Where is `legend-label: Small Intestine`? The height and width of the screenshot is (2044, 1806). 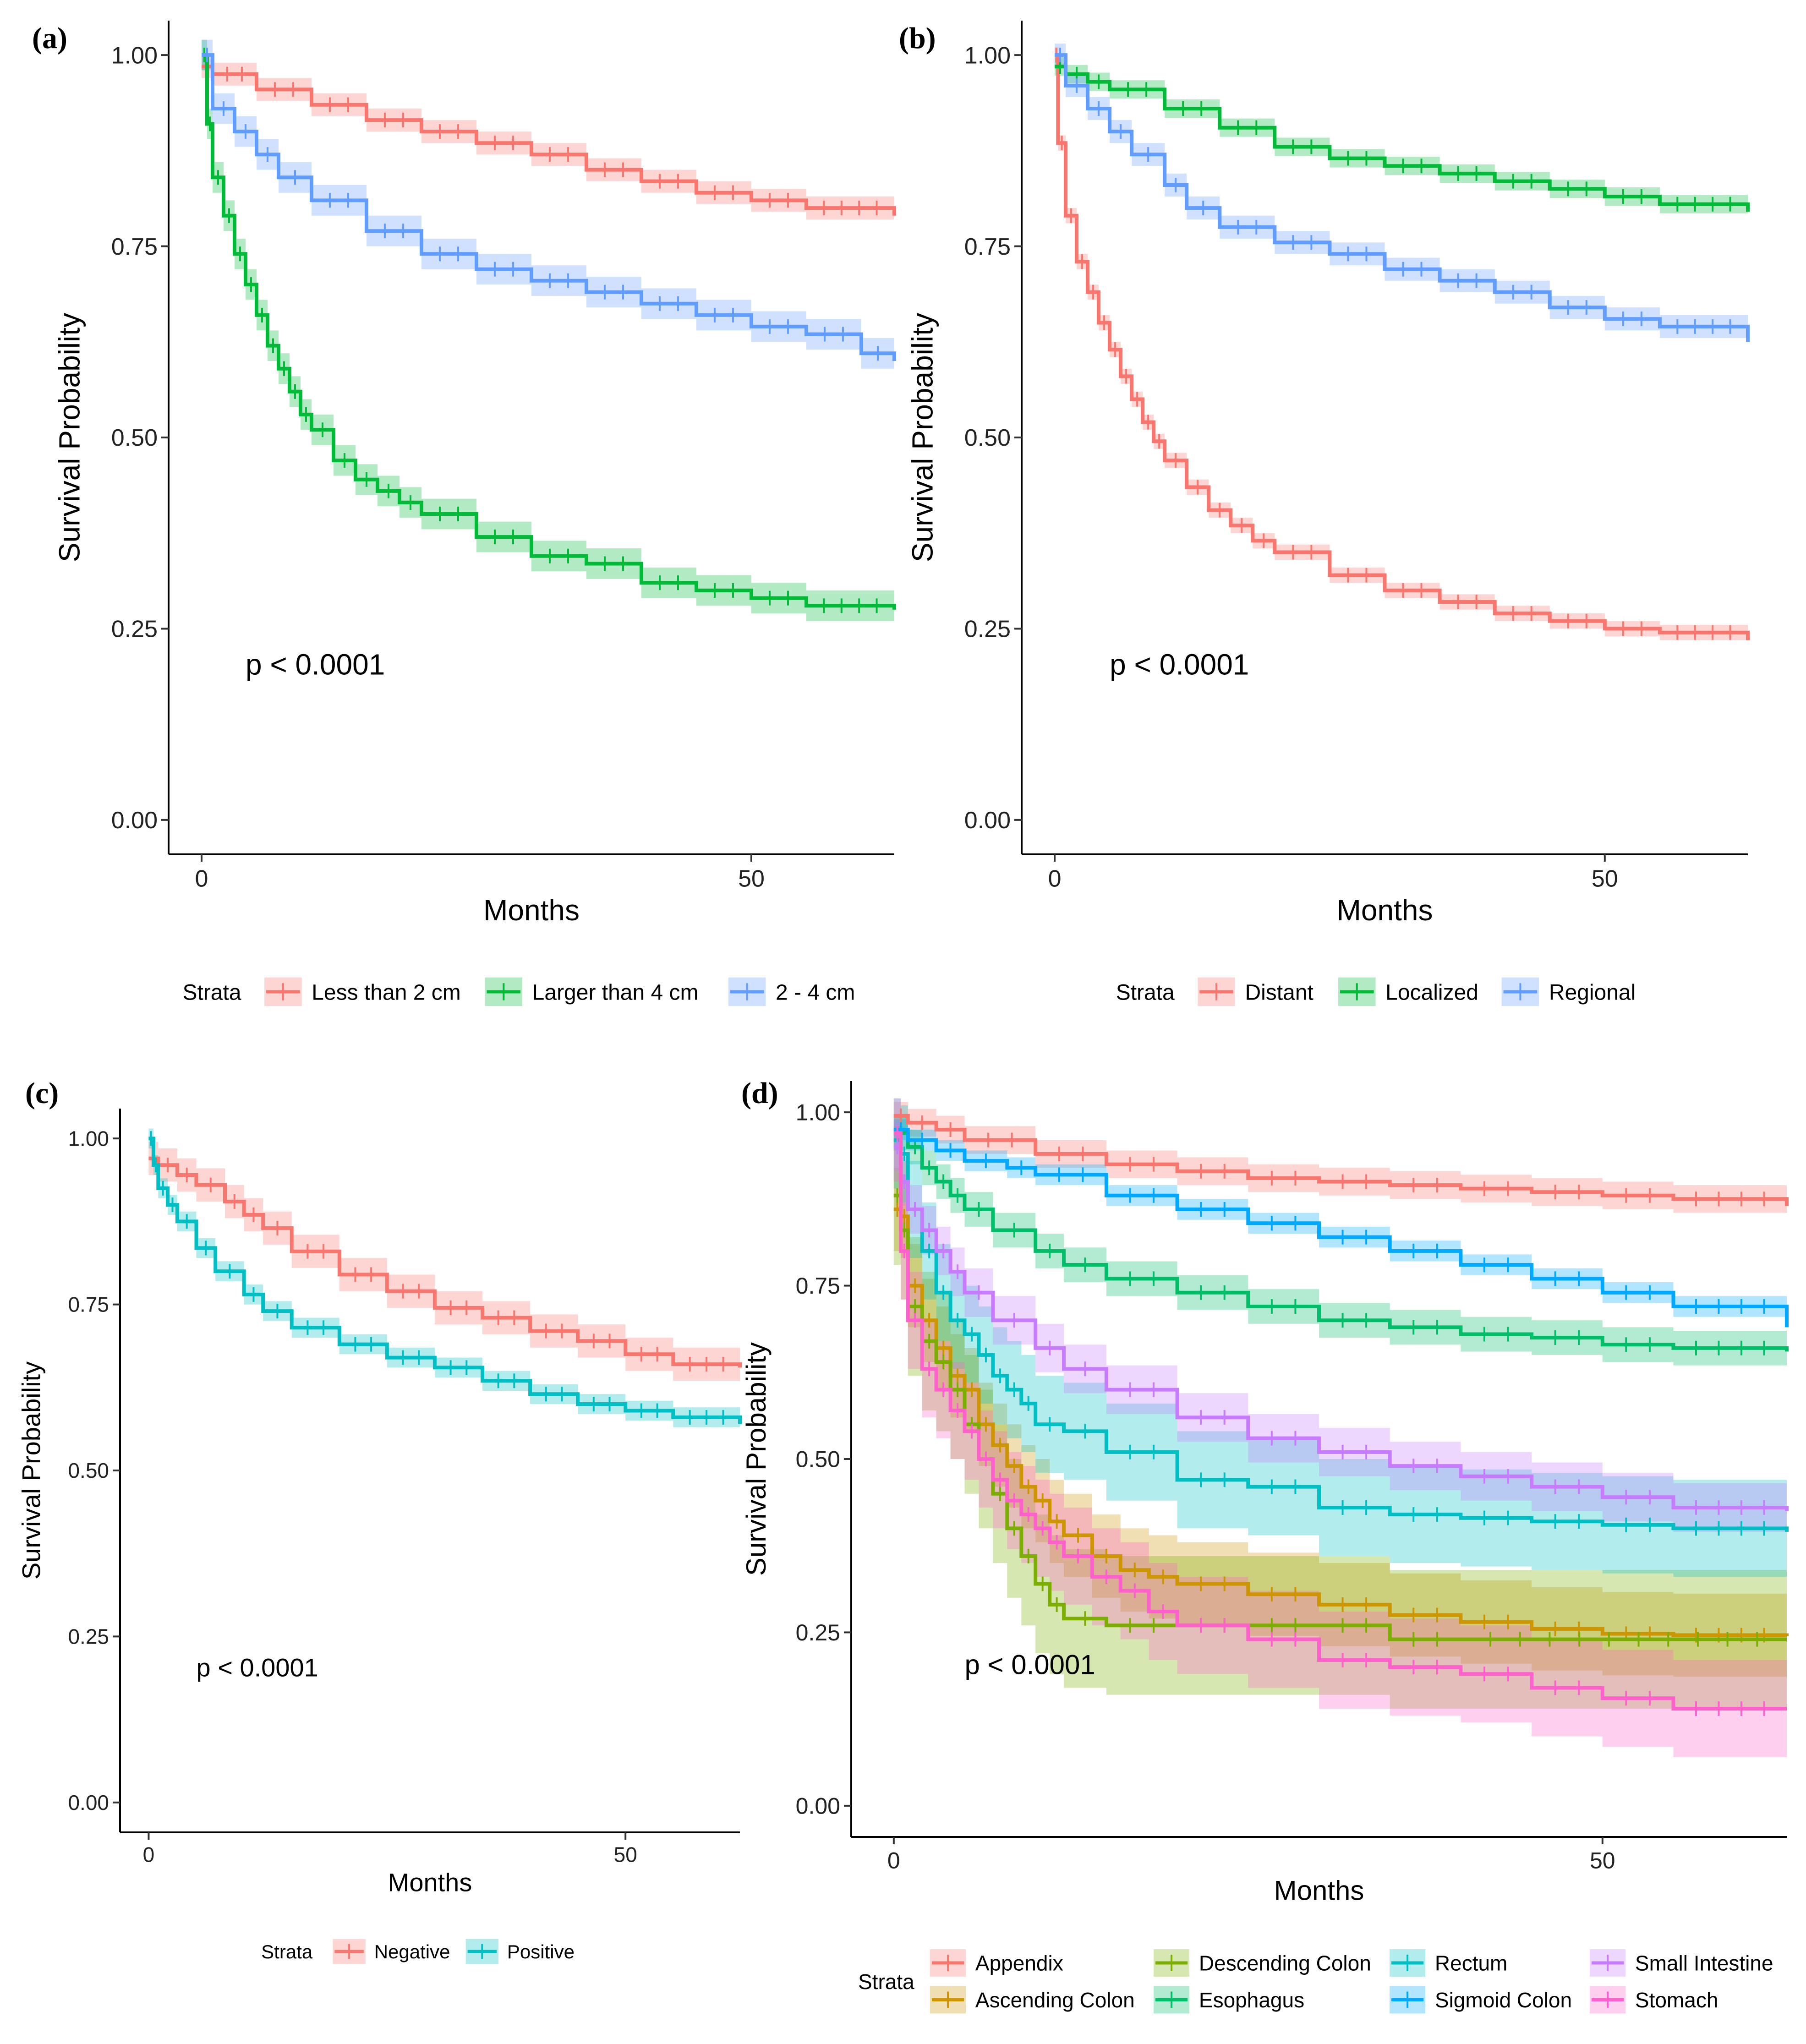 legend-label: Small Intestine is located at coordinates (1704, 1963).